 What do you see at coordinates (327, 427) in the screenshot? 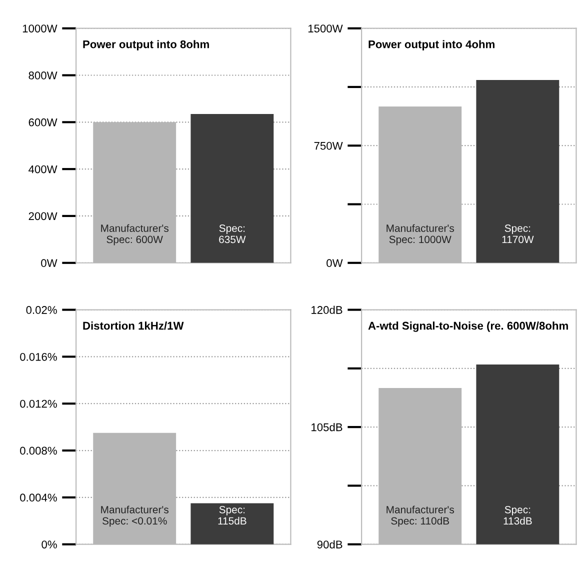
I see `y-tick-label: 105dB` at bounding box center [327, 427].